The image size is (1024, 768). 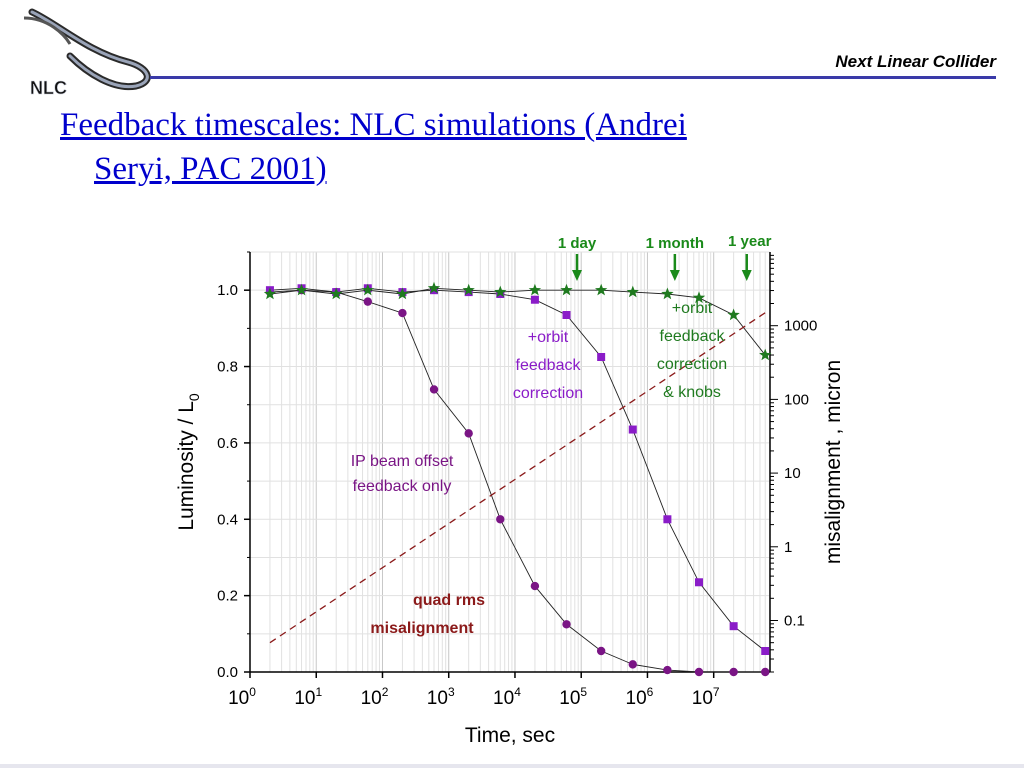 What do you see at coordinates (507, 697) in the screenshot?
I see `x-tick-label: 10⁴` at bounding box center [507, 697].